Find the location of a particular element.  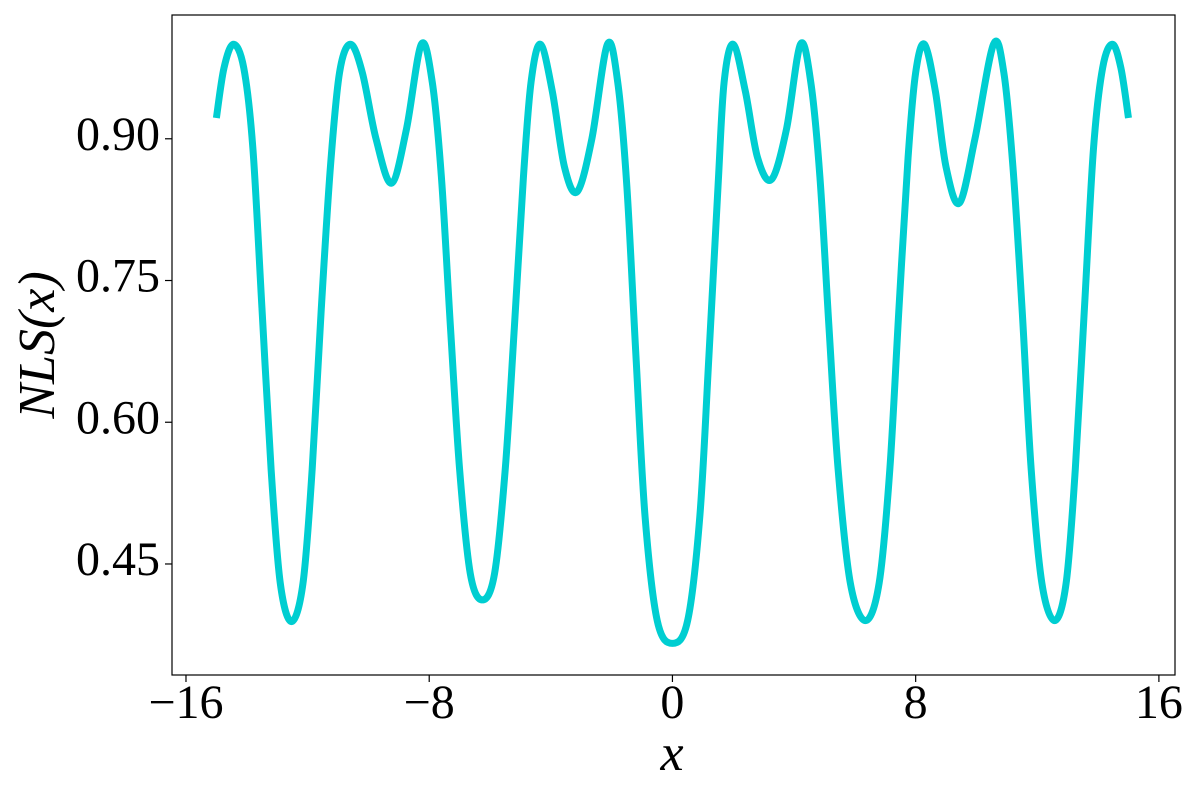

y-axis-label: NLS(x) is located at coordinates (37, 345).